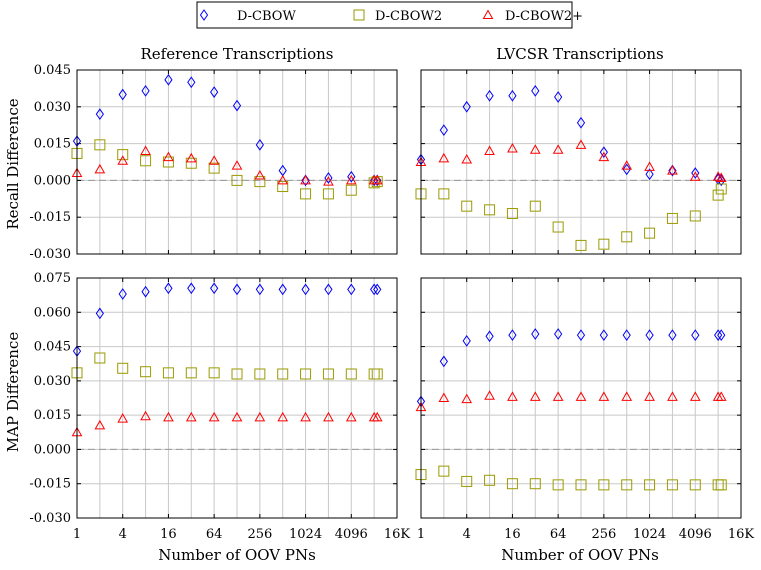 The height and width of the screenshot is (570, 761). I want to click on x-axis-title-left: Number of OOV PNs, so click(237, 555).